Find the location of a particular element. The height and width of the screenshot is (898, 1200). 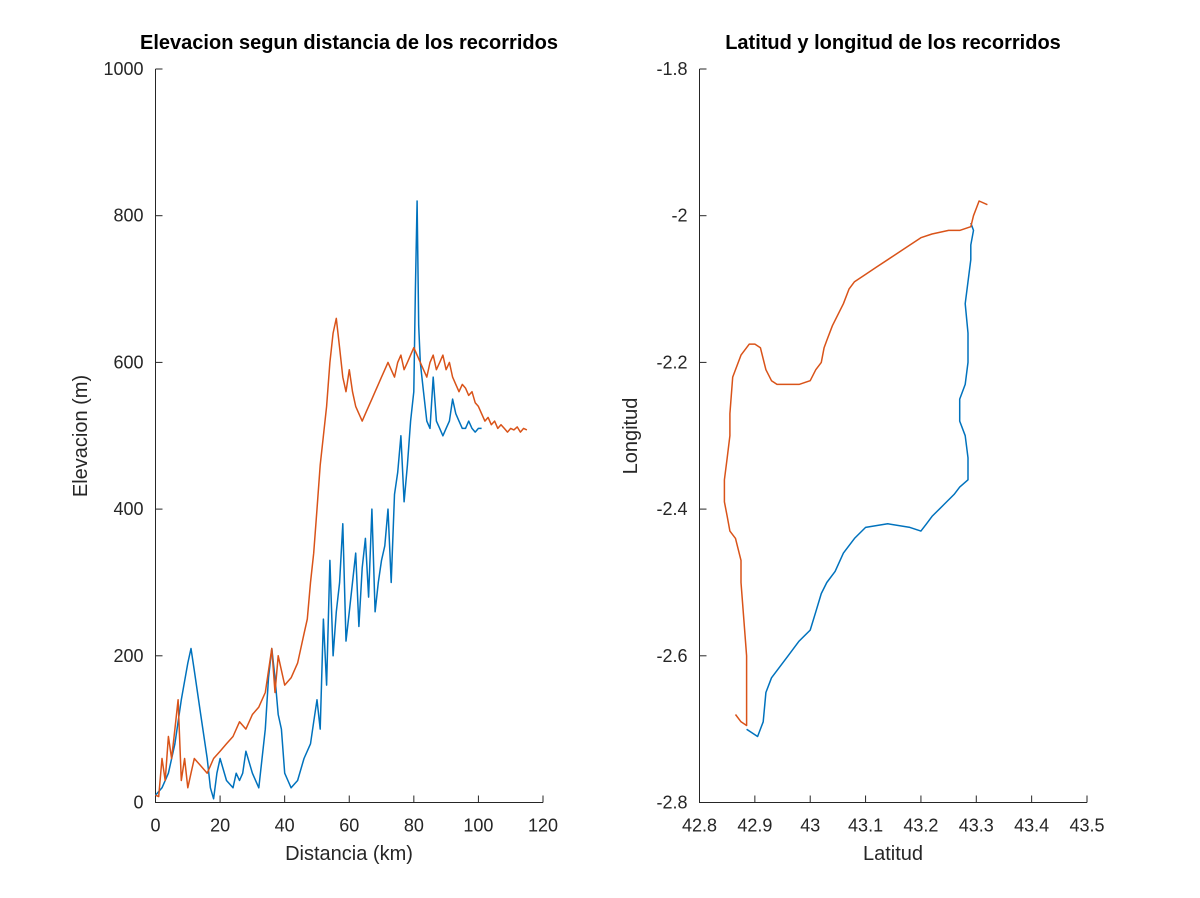

elevation-y-tick-label: 800 is located at coordinates (128, 216).